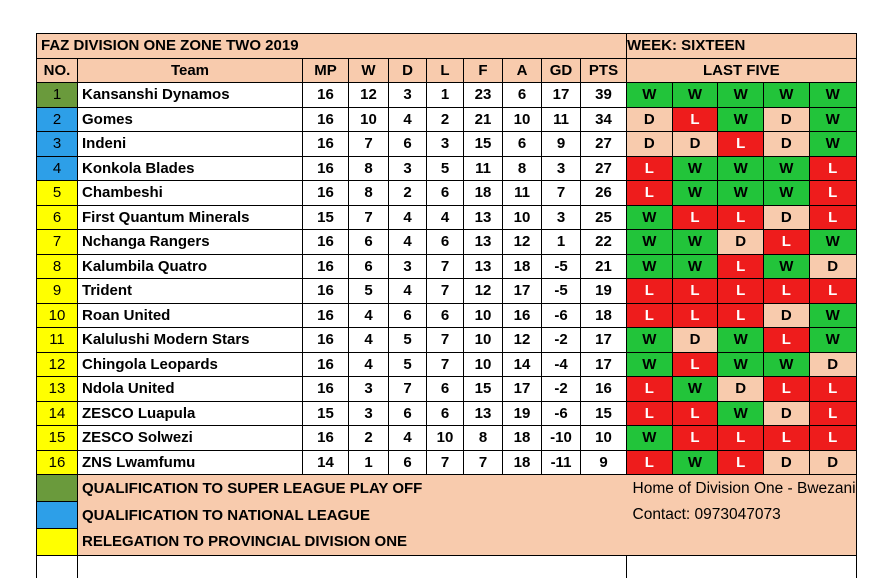 The width and height of the screenshot is (877, 578). Describe the element at coordinates (57, 438) in the screenshot. I see `position-cell: 15` at that location.